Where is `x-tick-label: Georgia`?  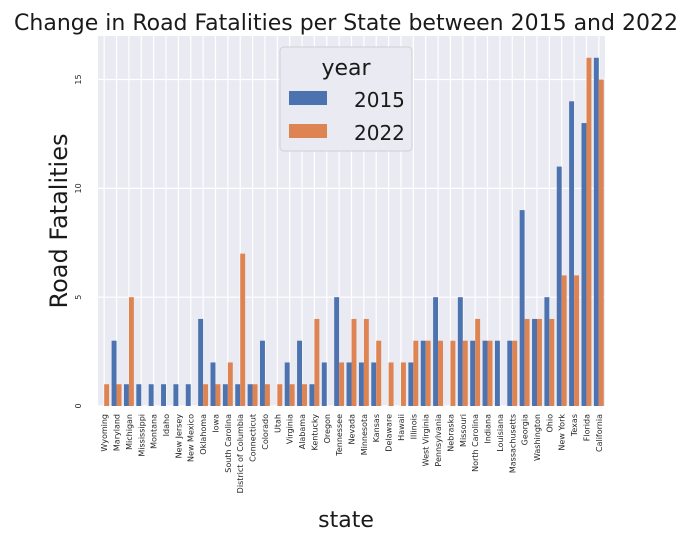
x-tick-label: Georgia is located at coordinates (525, 429).